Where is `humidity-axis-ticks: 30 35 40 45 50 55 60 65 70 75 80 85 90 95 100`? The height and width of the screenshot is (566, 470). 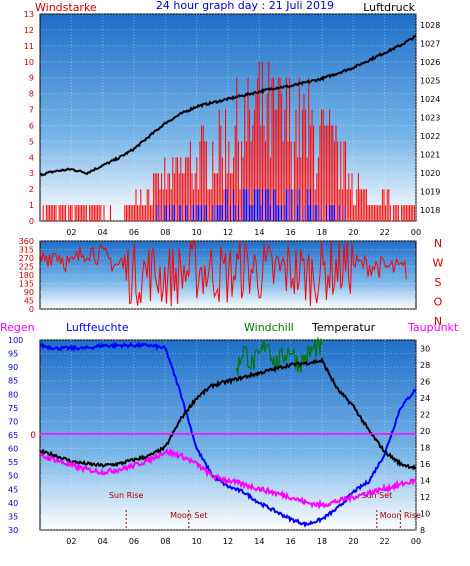
humidity-axis-ticks: 30 35 40 45 50 55 60 65 70 75 80 85 90 95 100 is located at coordinates (15, 435).